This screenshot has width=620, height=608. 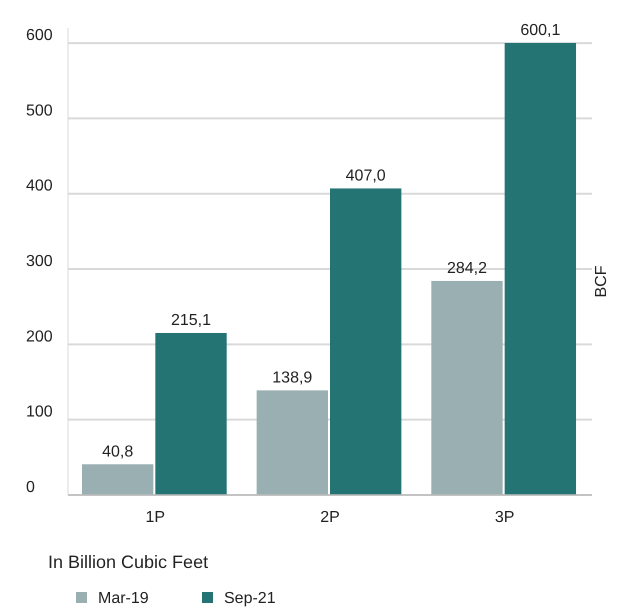 What do you see at coordinates (330, 517) in the screenshot?
I see `x-tick-label: 2P` at bounding box center [330, 517].